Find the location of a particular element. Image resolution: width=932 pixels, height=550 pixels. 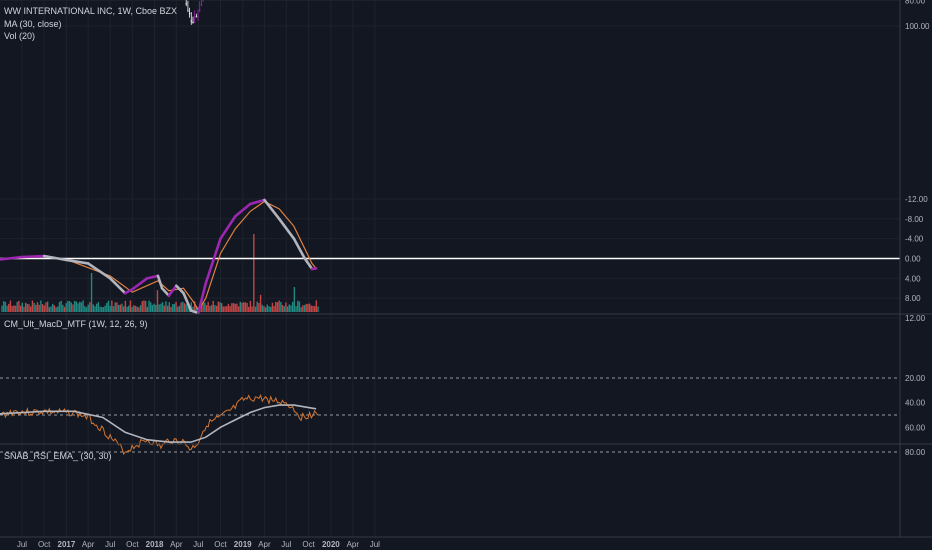

rsi-tick-label: 20.00 is located at coordinates (915, 378).